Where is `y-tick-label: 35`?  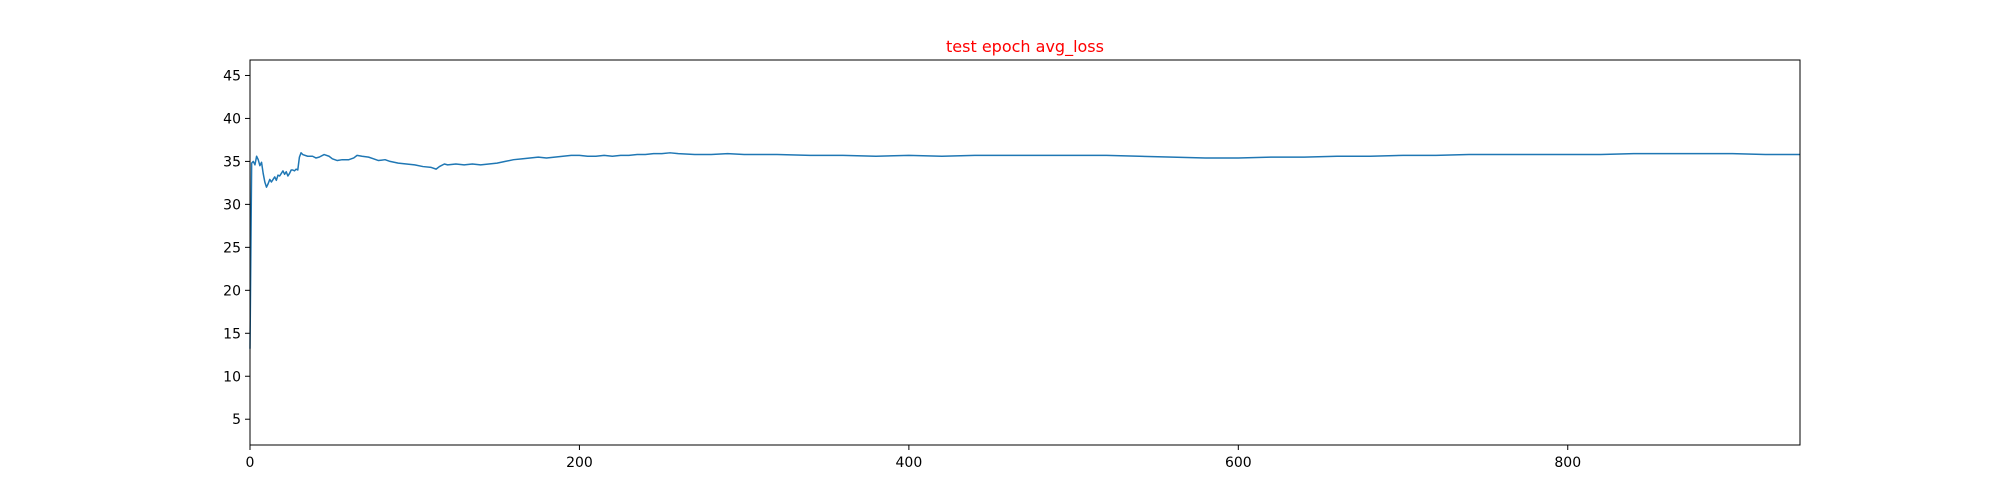
y-tick-label: 35 is located at coordinates (232, 162).